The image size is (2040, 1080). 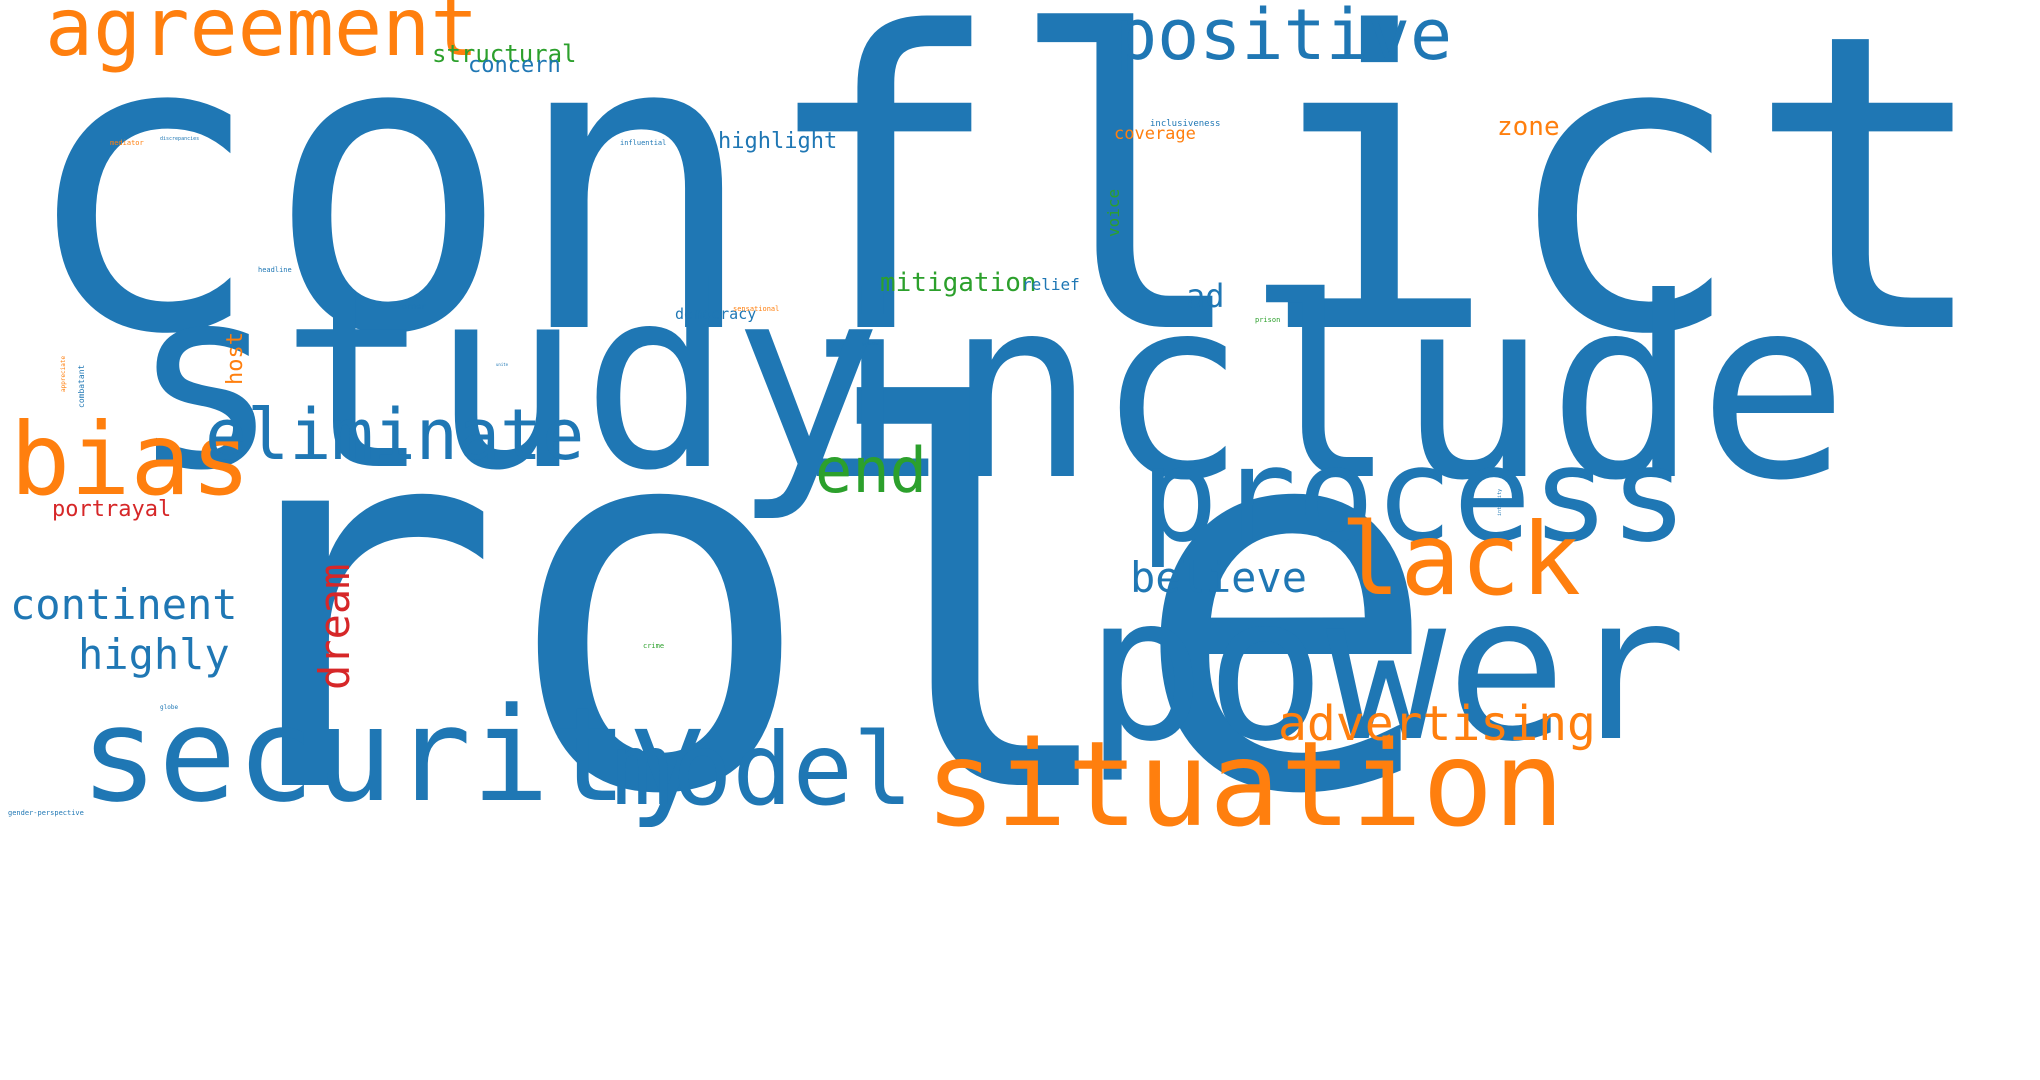 What do you see at coordinates (334, 626) in the screenshot?
I see `word-dream: dream` at bounding box center [334, 626].